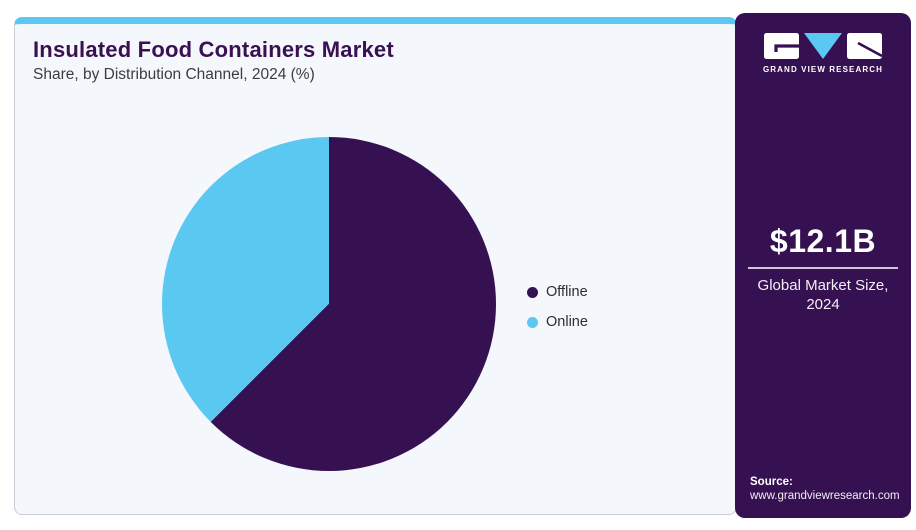 Image resolution: width=916 pixels, height=530 pixels. I want to click on metric-divider, so click(823, 268).